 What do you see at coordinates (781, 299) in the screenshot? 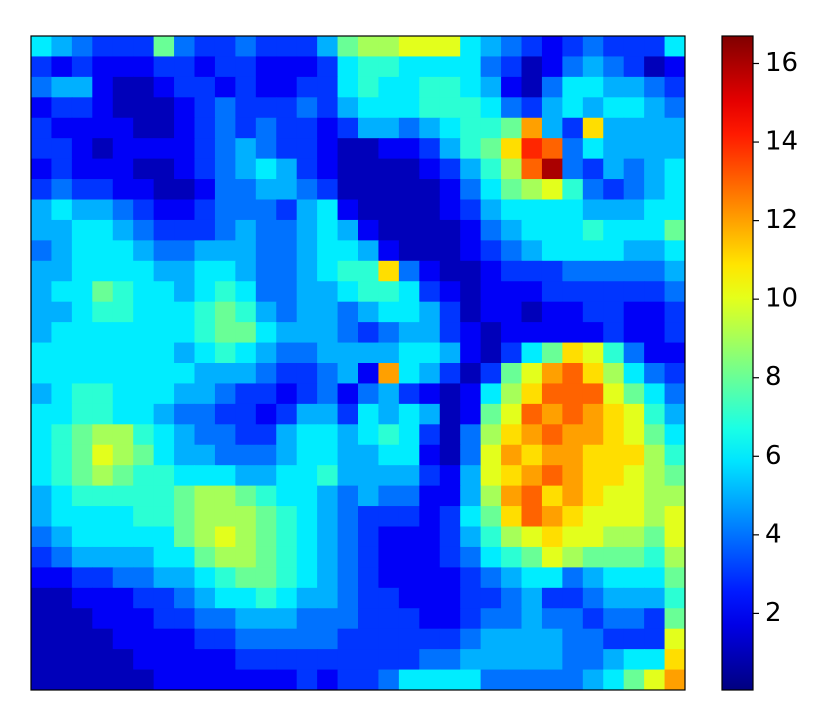
I see `colorbar-tick-label: 10` at bounding box center [781, 299].